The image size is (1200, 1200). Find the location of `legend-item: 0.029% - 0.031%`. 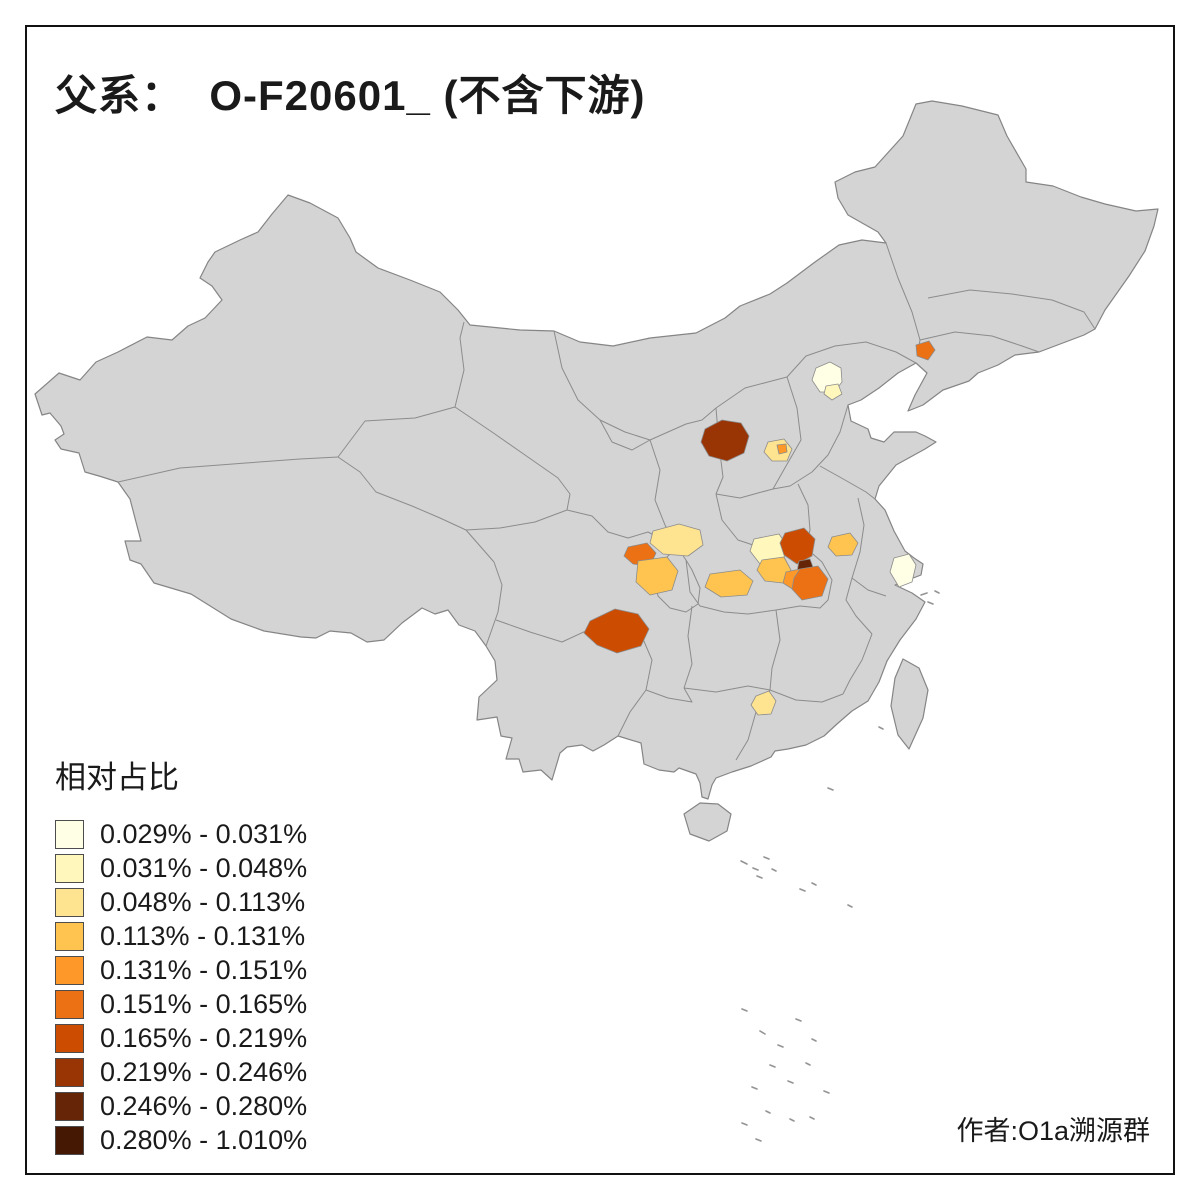

legend-item: 0.029% - 0.031% is located at coordinates (181, 834).